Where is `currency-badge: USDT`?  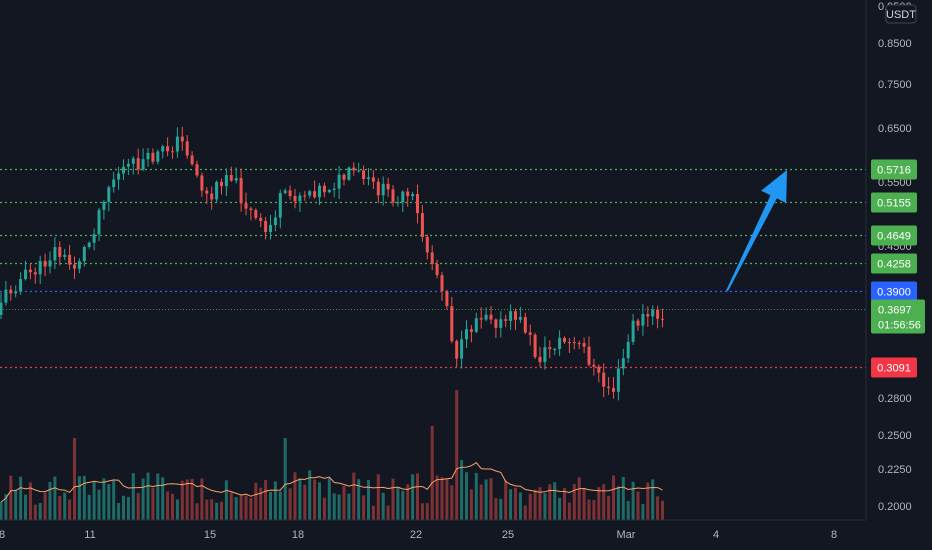
currency-badge: USDT is located at coordinates (901, 14).